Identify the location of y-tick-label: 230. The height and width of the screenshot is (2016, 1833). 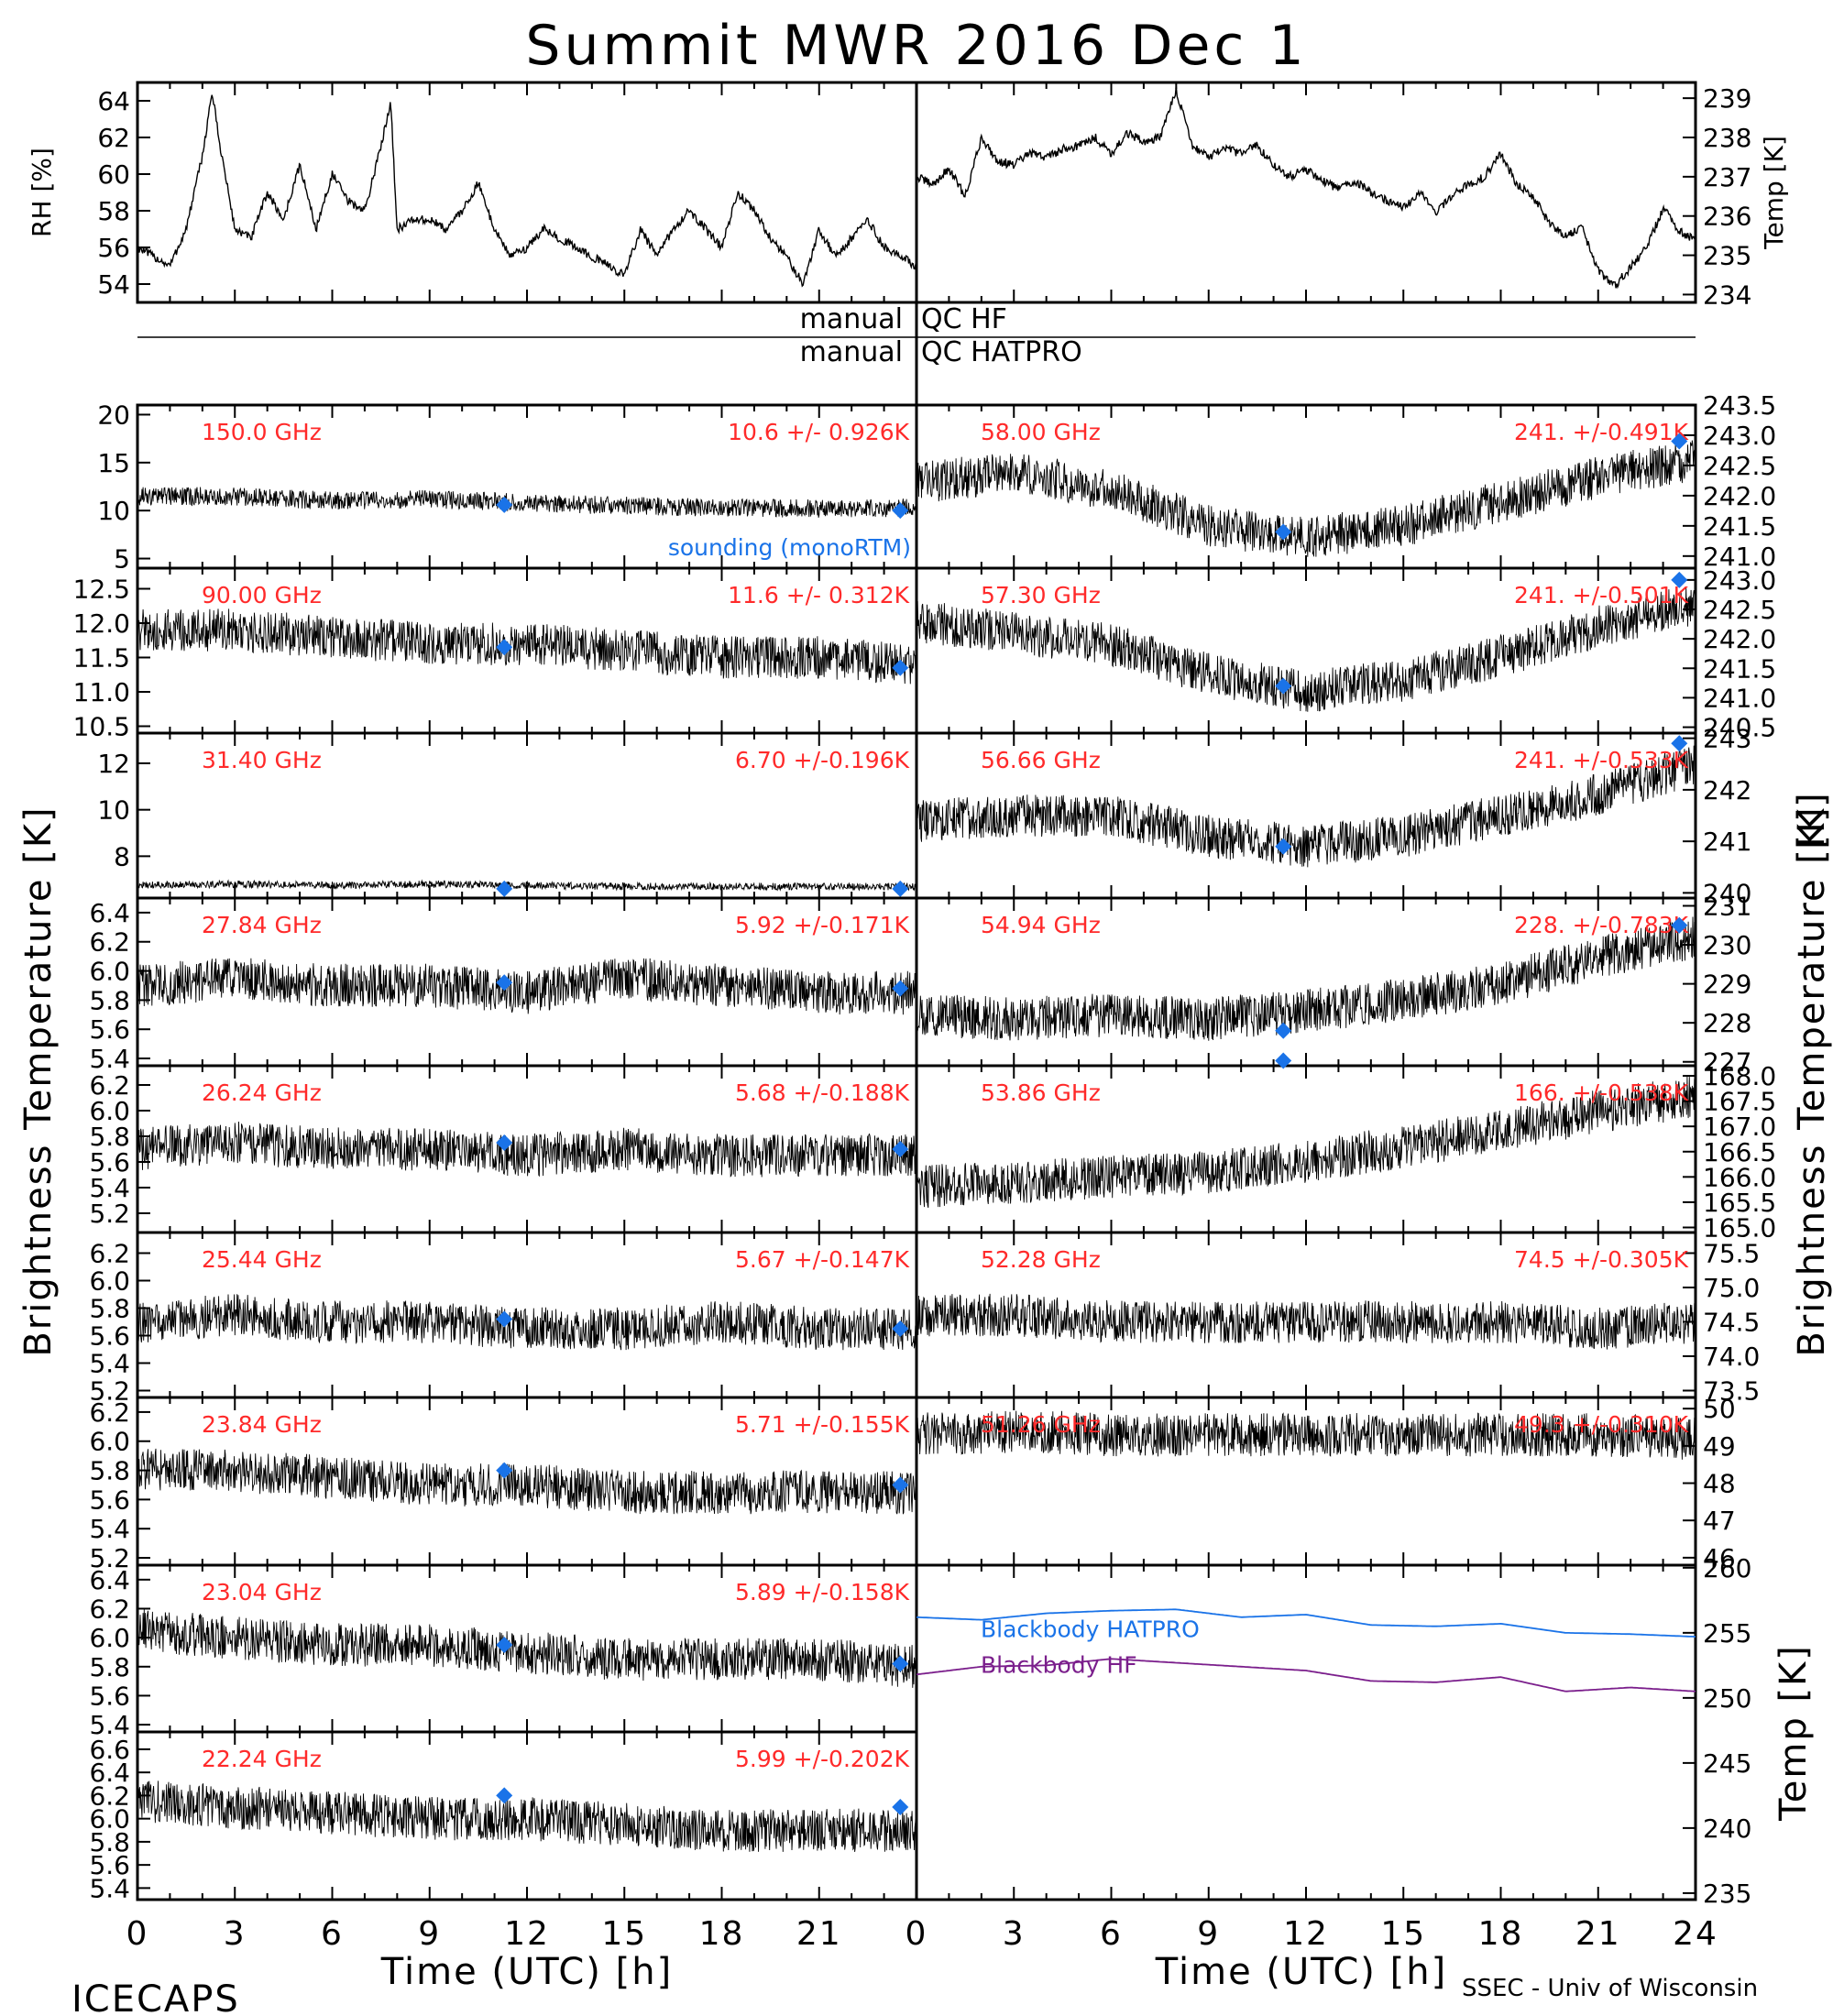
(1727, 945).